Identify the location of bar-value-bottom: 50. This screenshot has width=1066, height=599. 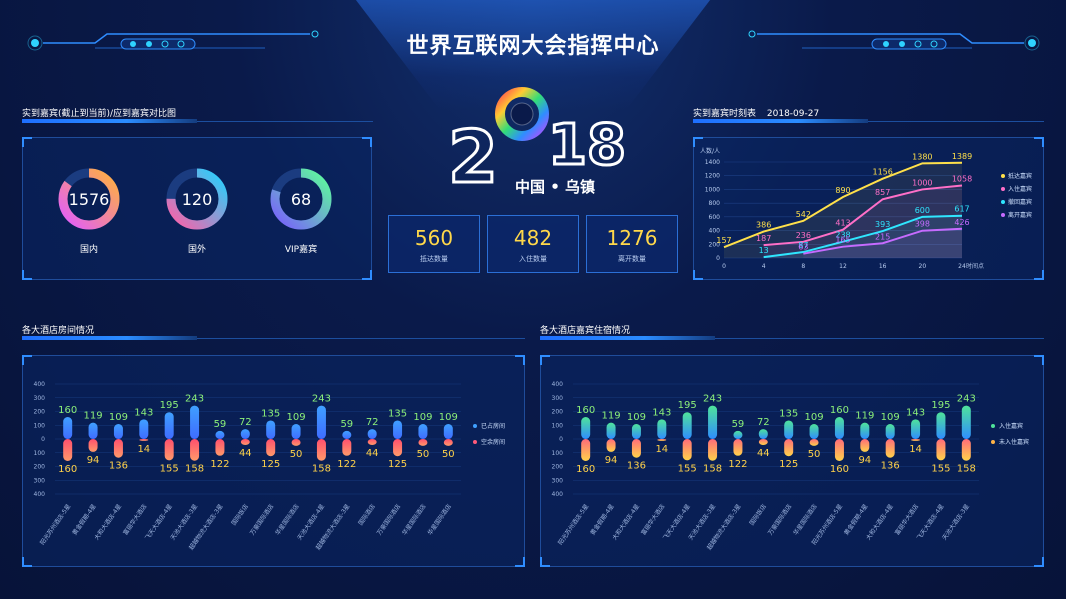
(296, 454).